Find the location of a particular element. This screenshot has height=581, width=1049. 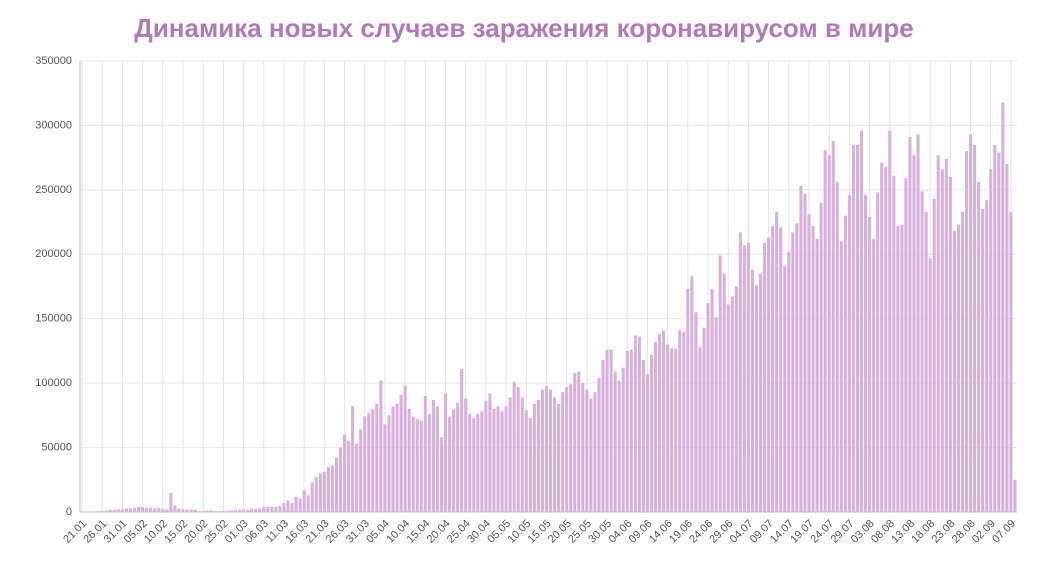

y-tick-label: 200000 is located at coordinates (53, 254).